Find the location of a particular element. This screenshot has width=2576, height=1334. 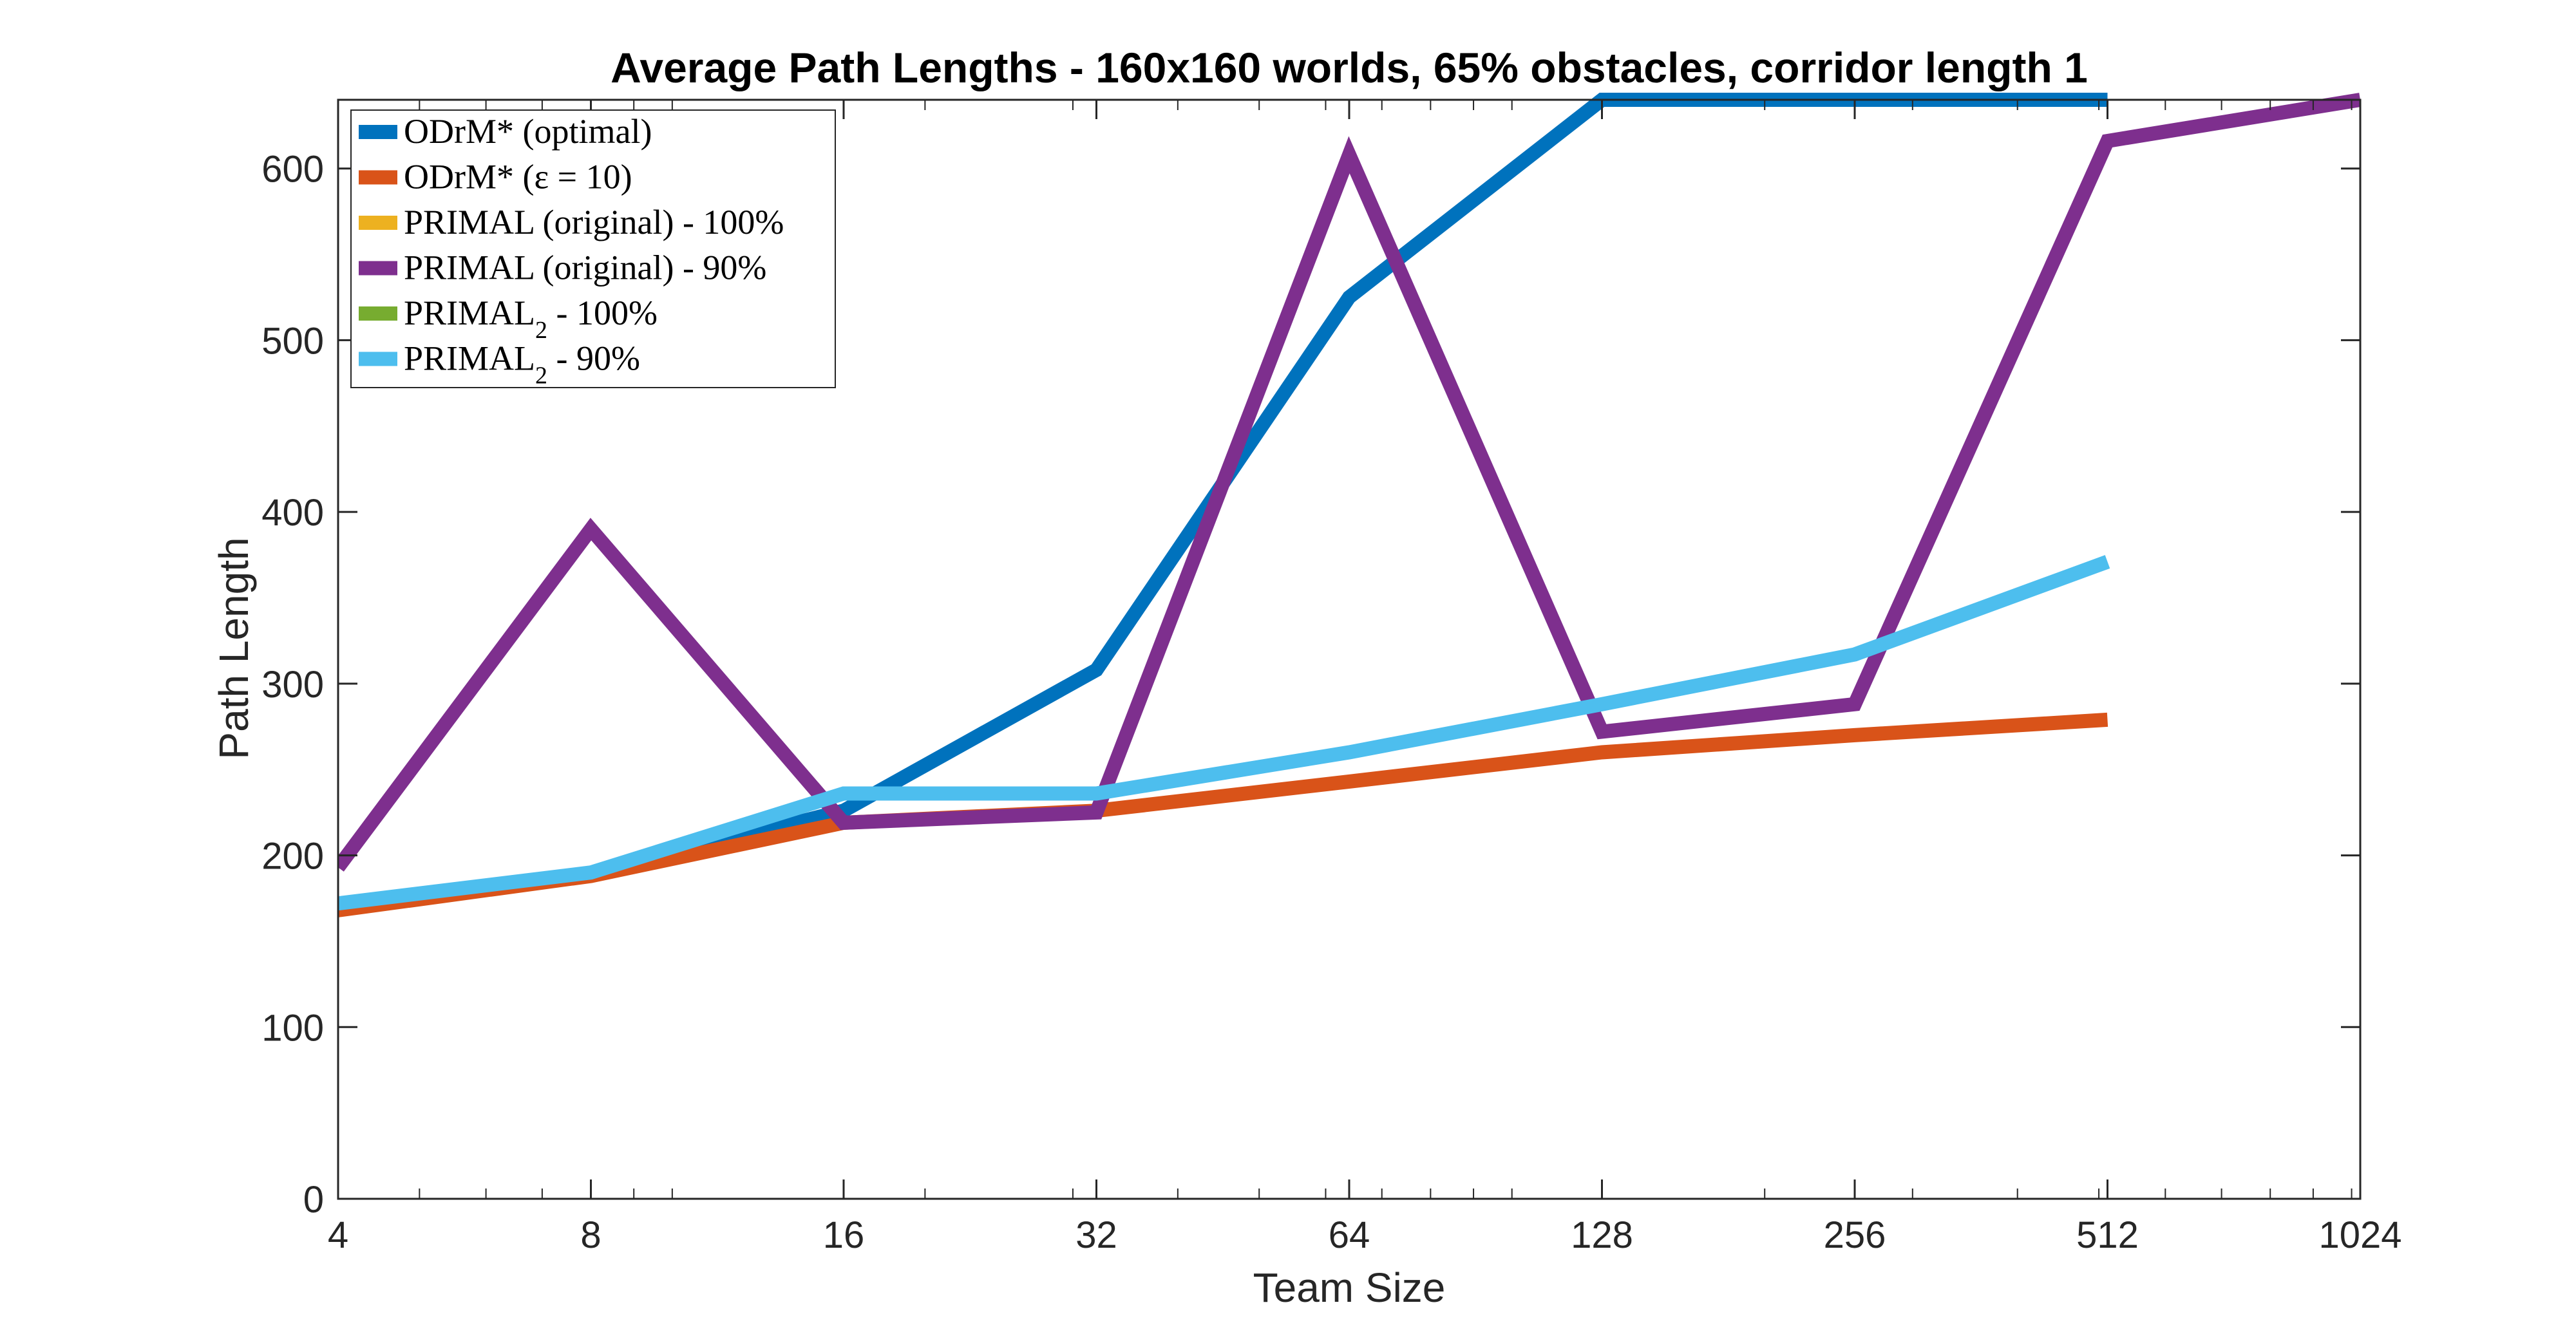

y-tick-label: 600 is located at coordinates (293, 170).